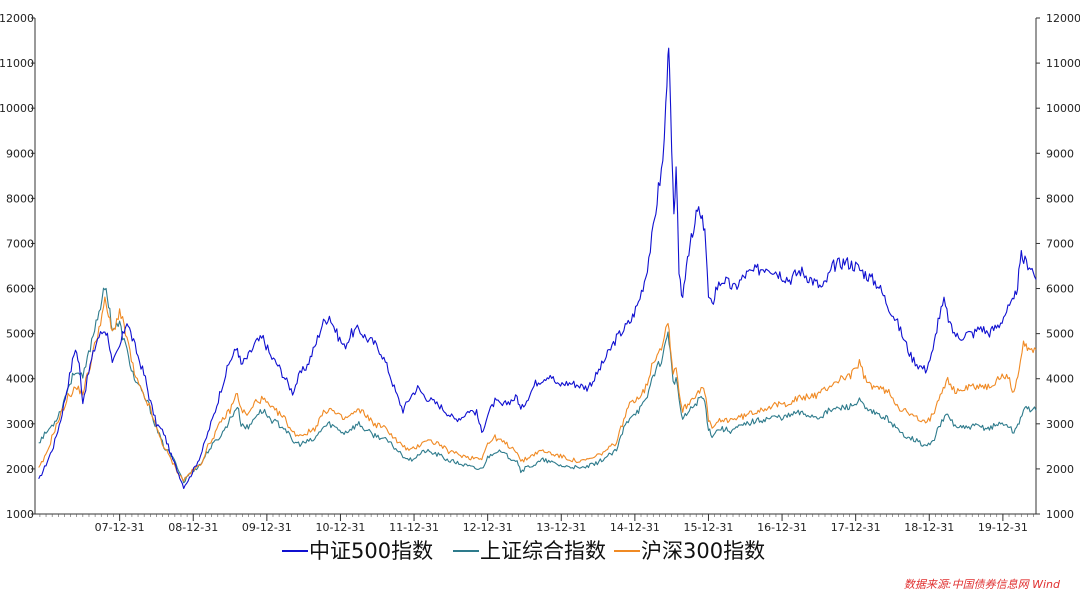 The height and width of the screenshot is (590, 1080). Describe the element at coordinates (488, 527) in the screenshot. I see `x-tick-label: 12-12-31` at that location.